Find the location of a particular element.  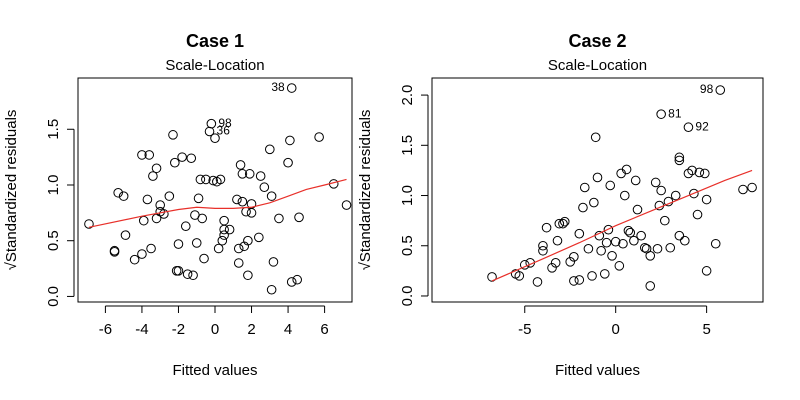

x-tick-label: 2 is located at coordinates (251, 329).